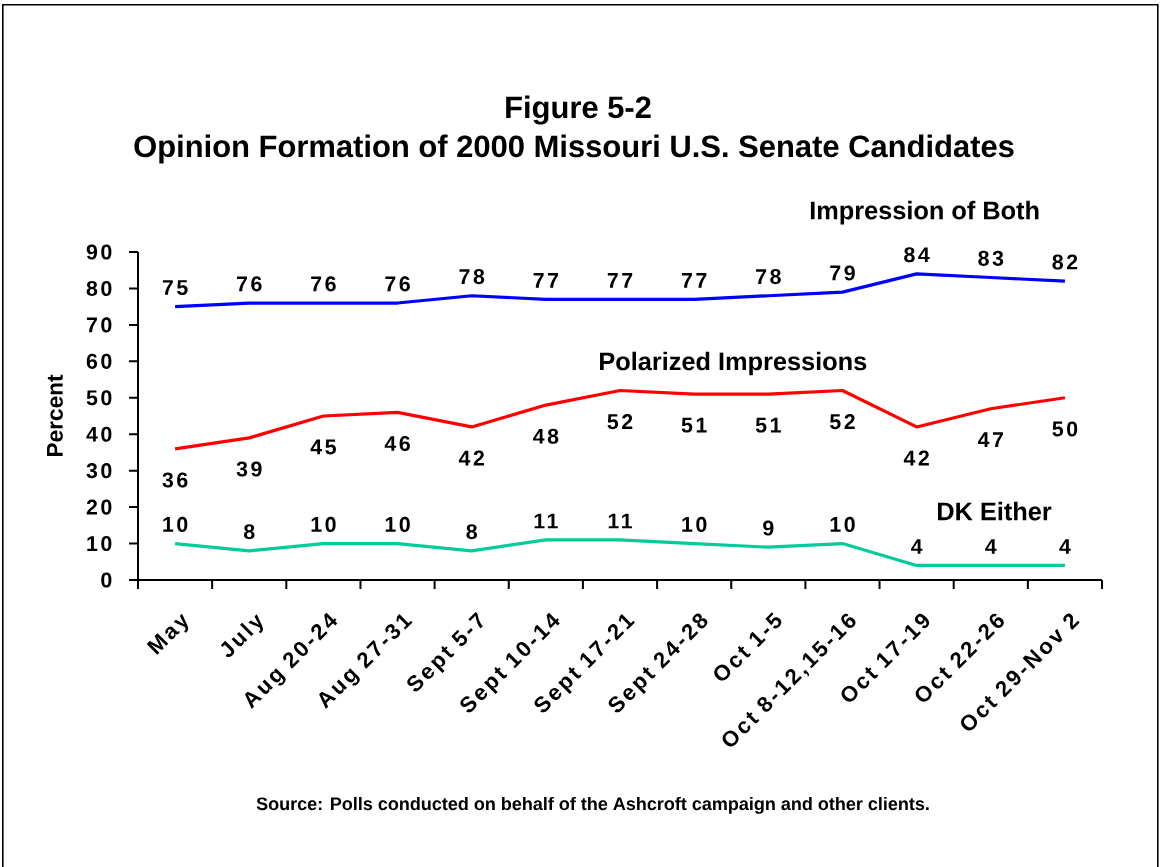  I want to click on y-tick-label: 40, so click(99, 434).